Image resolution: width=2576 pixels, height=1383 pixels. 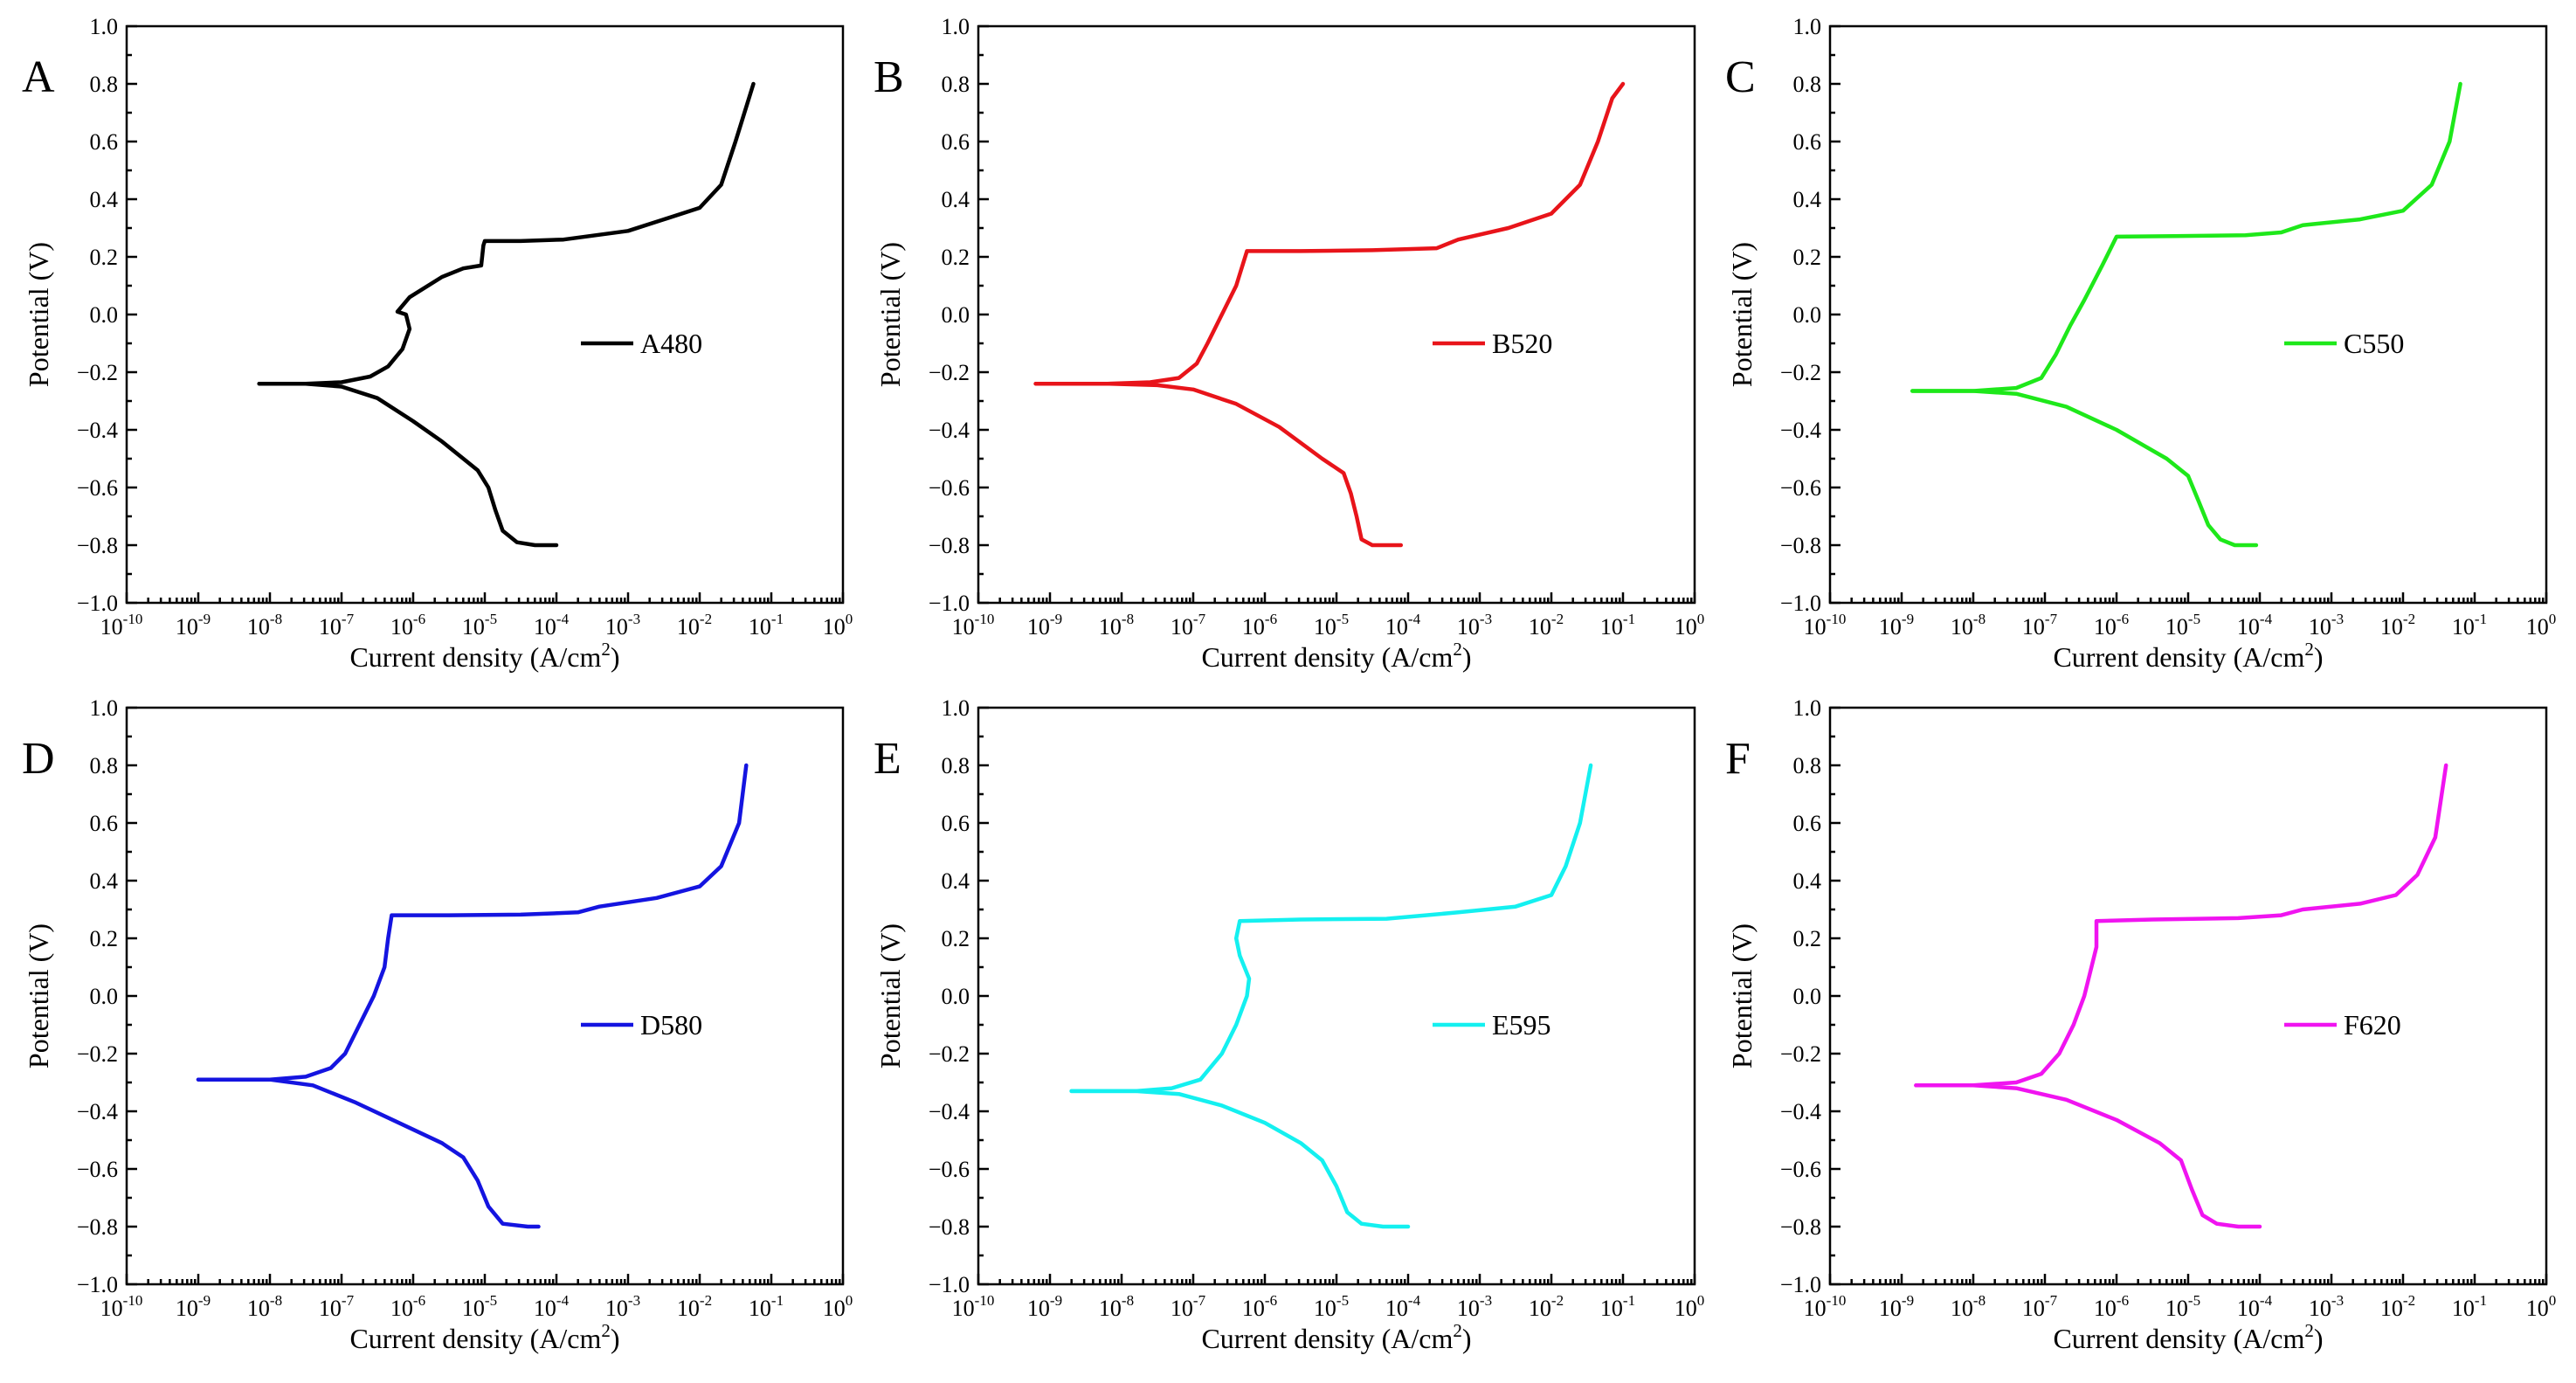 What do you see at coordinates (1044, 625) in the screenshot?
I see `x-tick-label: 10⁻⁹` at bounding box center [1044, 625].